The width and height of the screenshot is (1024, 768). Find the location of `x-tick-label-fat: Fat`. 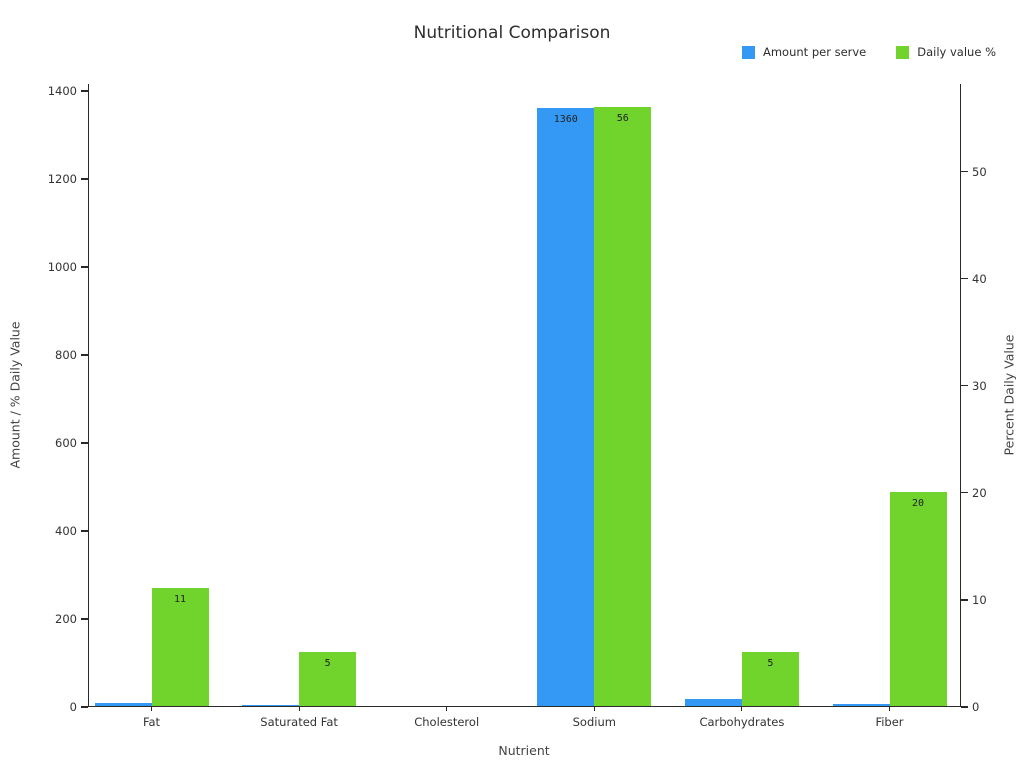

x-tick-label-fat: Fat is located at coordinates (151, 722).